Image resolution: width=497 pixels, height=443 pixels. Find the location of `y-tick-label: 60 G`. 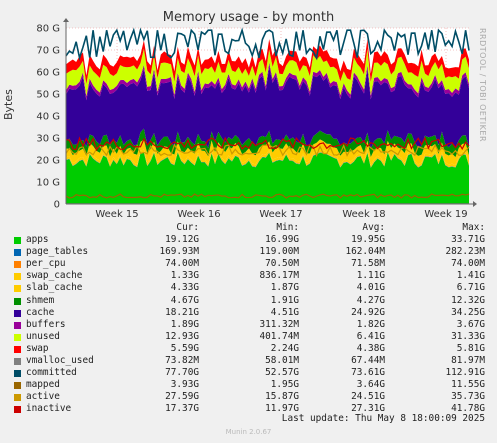

y-tick-label: 60 G is located at coordinates (48, 73).